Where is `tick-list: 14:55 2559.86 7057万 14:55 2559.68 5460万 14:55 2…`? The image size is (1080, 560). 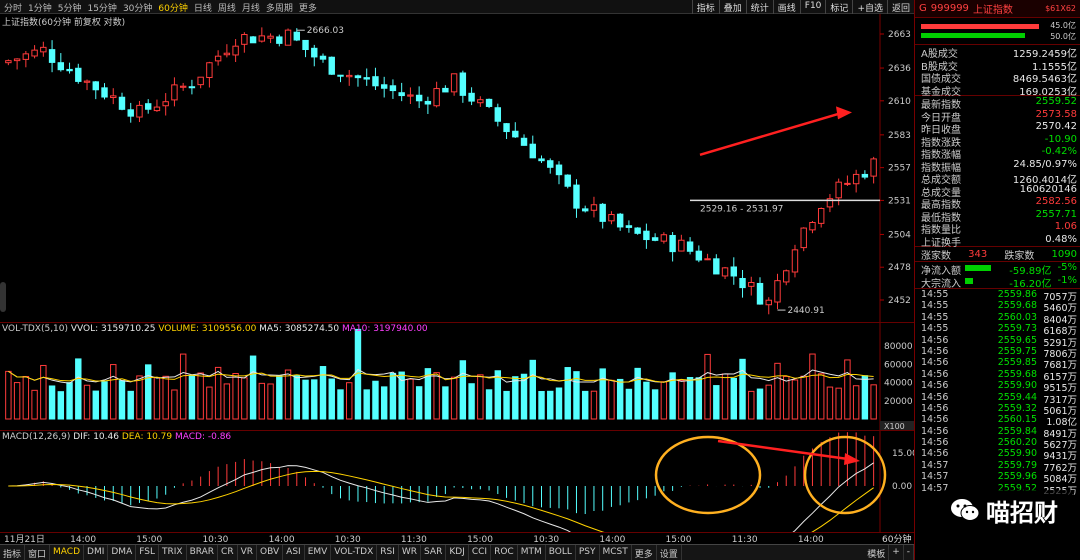
tick-list: 14:55 2559.86 7057万 14:55 2559.68 5460万 14:55 2… is located at coordinates (997, 392).